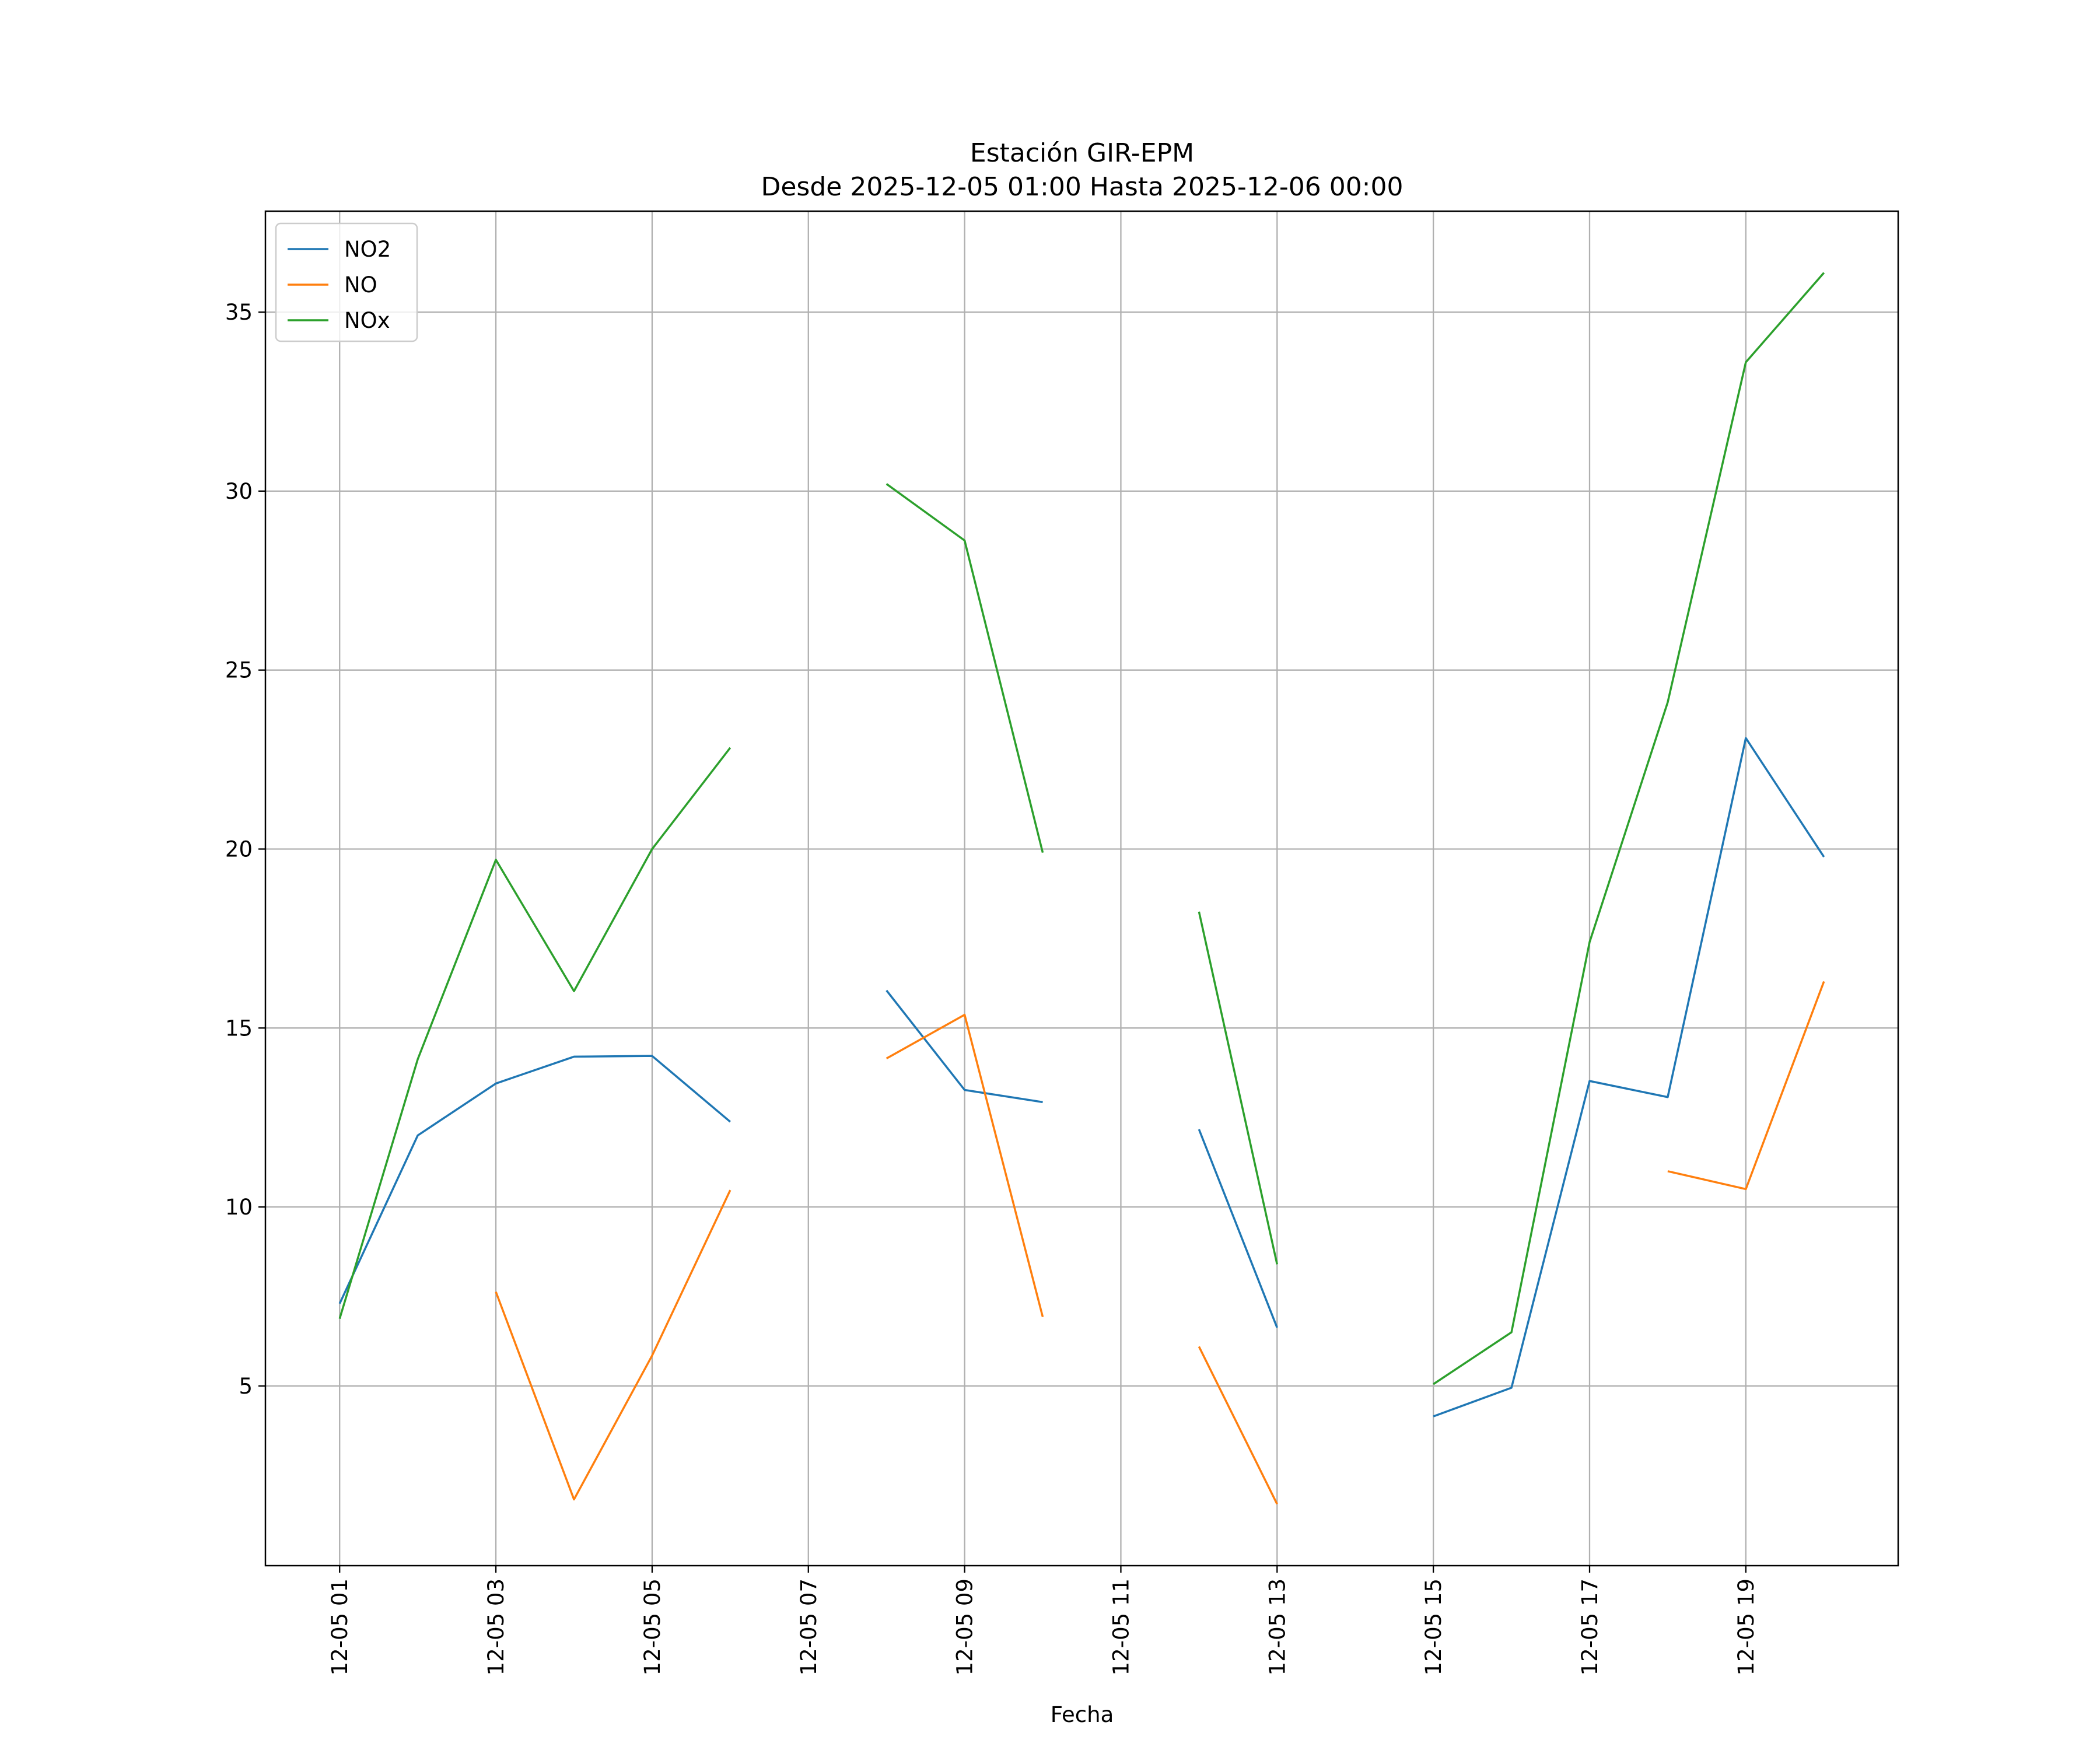 This screenshot has height=1750, width=2100. I want to click on y-tick-label: 35, so click(239, 312).